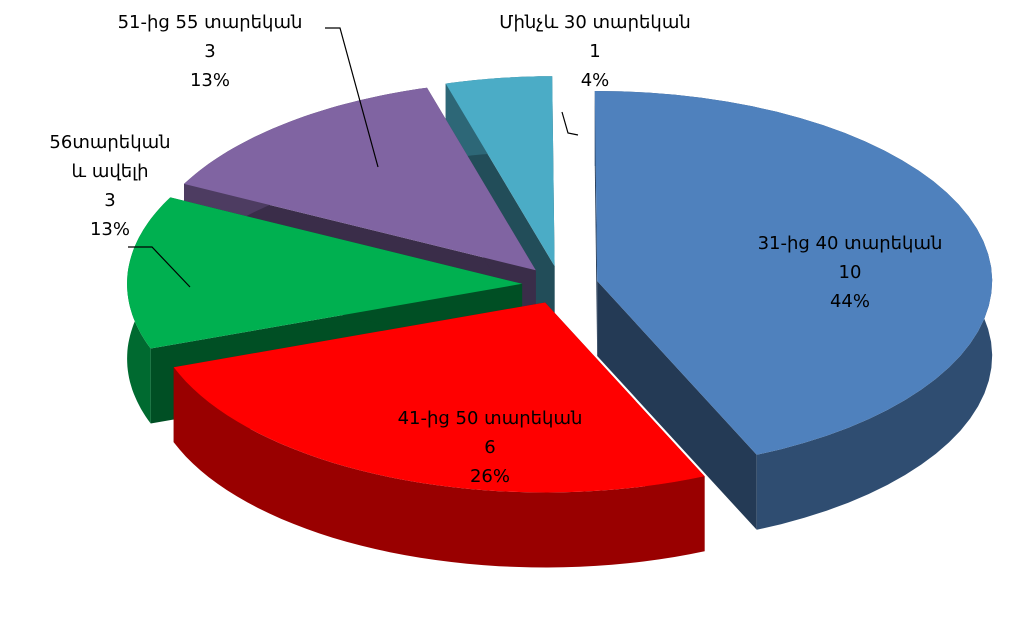 This screenshot has width=1034, height=624. What do you see at coordinates (110, 186) in the screenshot?
I see `data-label: 56տարեկան և ավելի 3 13%` at bounding box center [110, 186].